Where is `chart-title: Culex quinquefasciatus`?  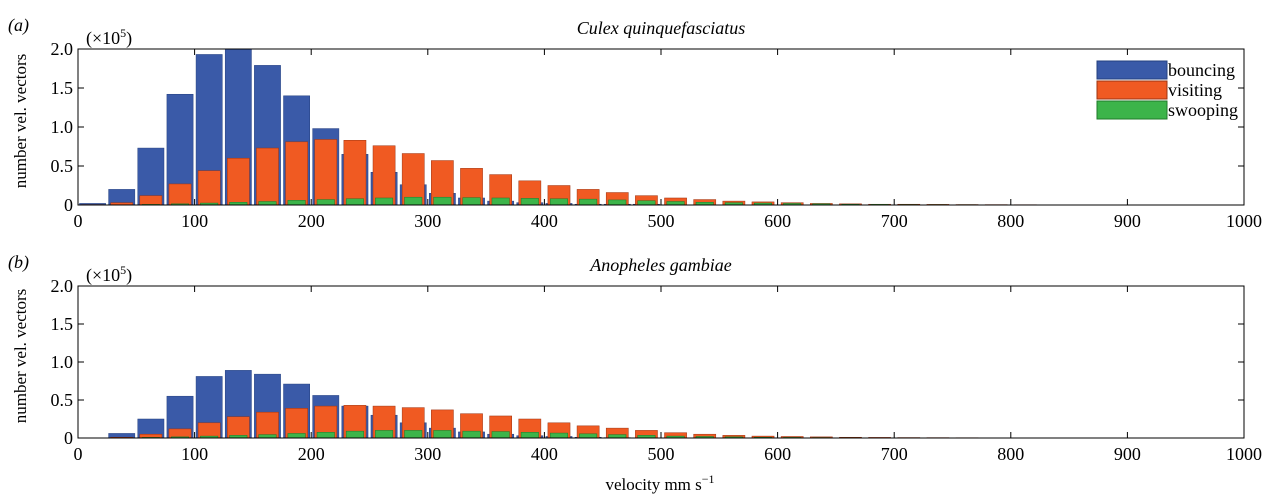 chart-title: Culex quinquefasciatus is located at coordinates (661, 28).